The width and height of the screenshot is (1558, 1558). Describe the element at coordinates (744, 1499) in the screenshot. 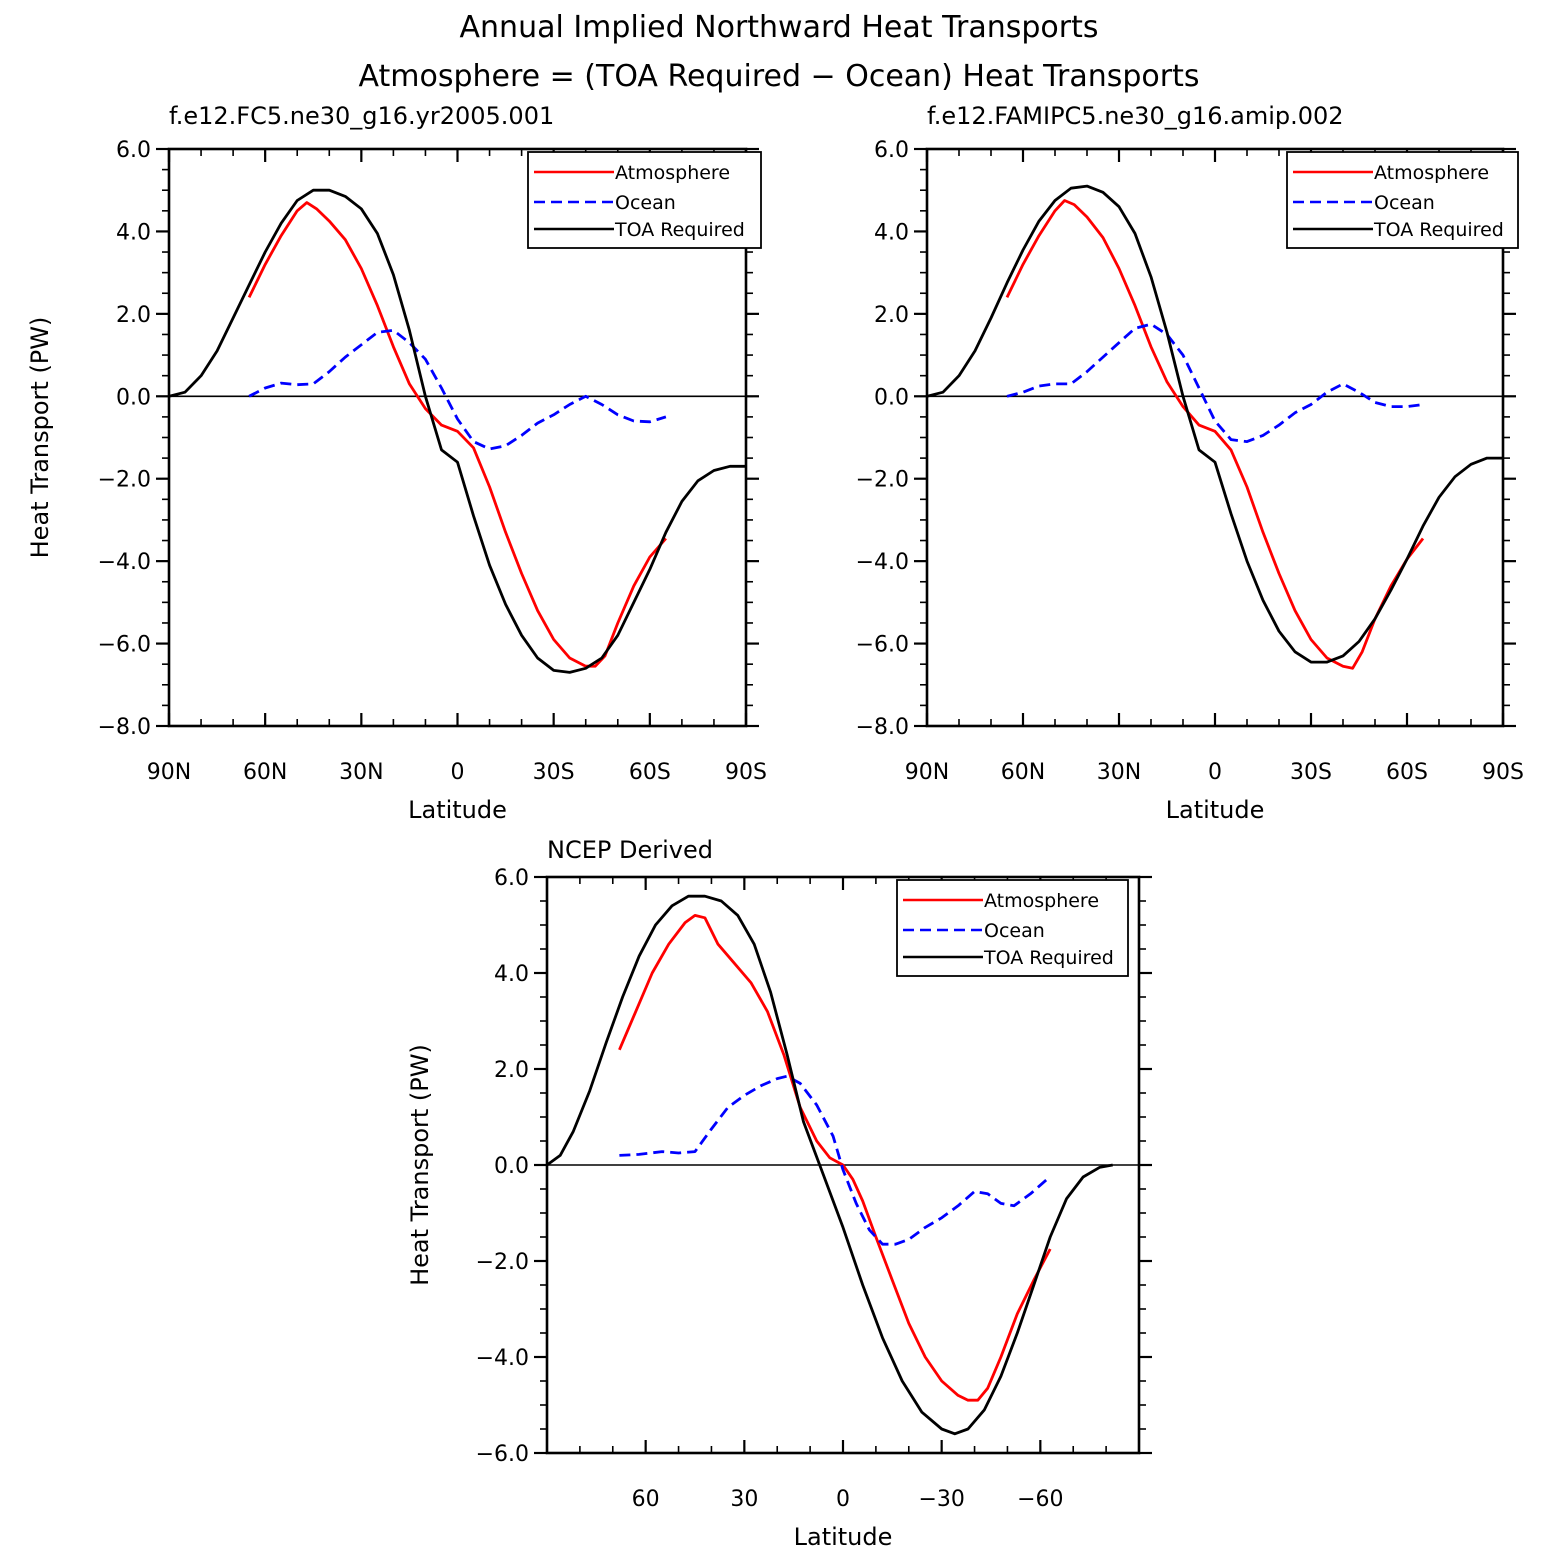

I see `x-tick-label: 30` at that location.